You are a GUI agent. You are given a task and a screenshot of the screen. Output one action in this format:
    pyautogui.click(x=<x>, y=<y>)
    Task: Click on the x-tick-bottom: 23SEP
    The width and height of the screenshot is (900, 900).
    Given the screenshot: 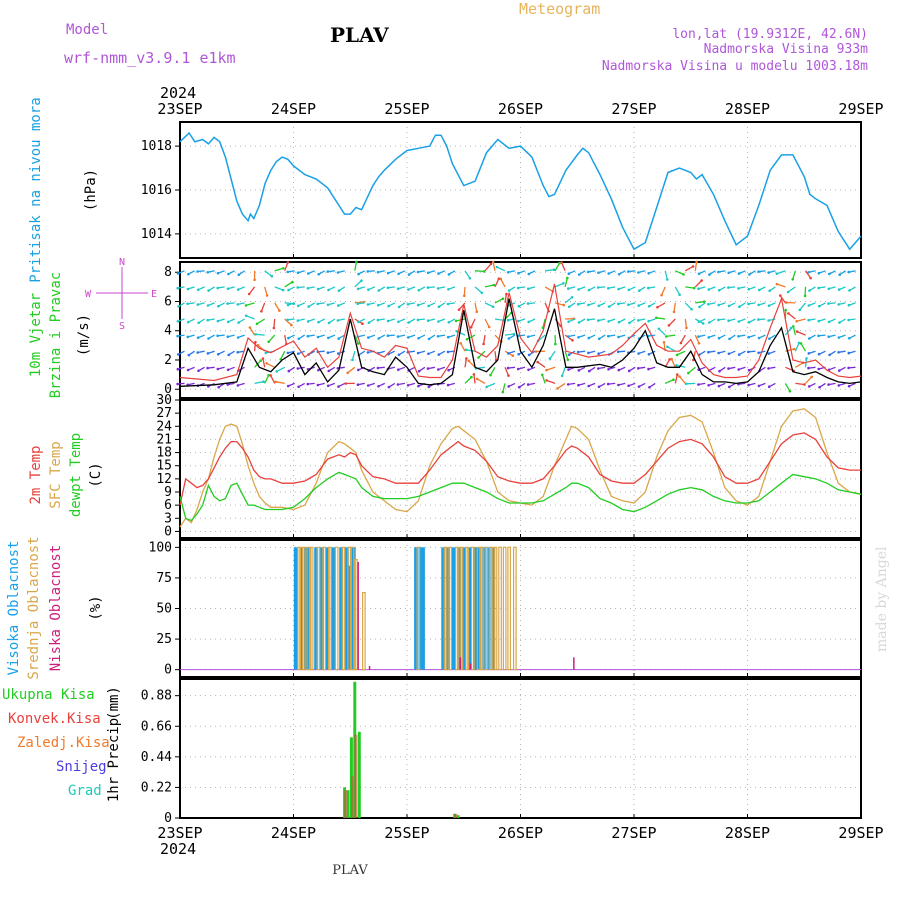 What is the action you would take?
    pyautogui.click(x=179, y=833)
    